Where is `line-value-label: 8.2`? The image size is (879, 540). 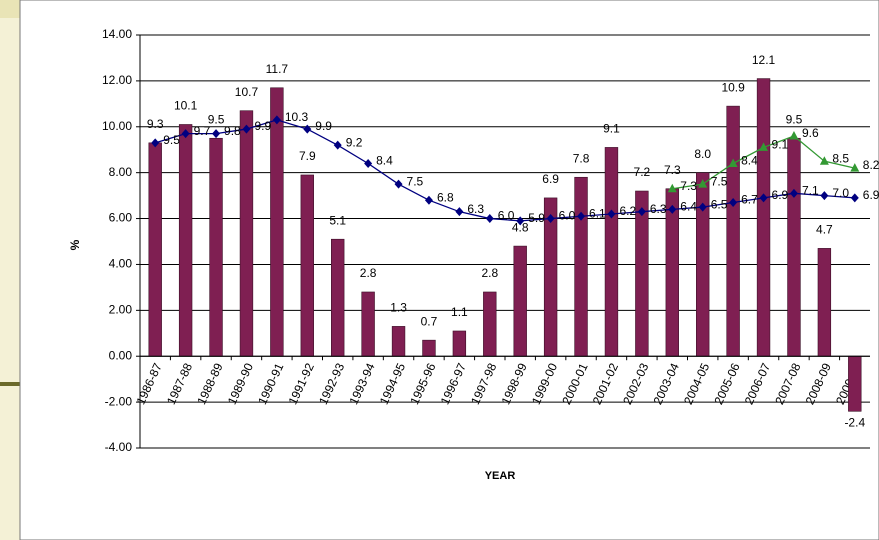 line-value-label: 8.2 is located at coordinates (871, 165).